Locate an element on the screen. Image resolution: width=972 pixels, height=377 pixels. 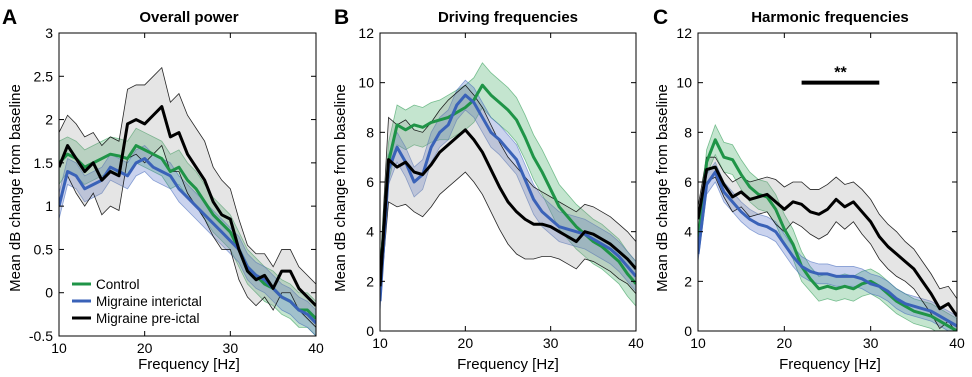
y-tick-label: 1.5 is located at coordinates (44, 163).